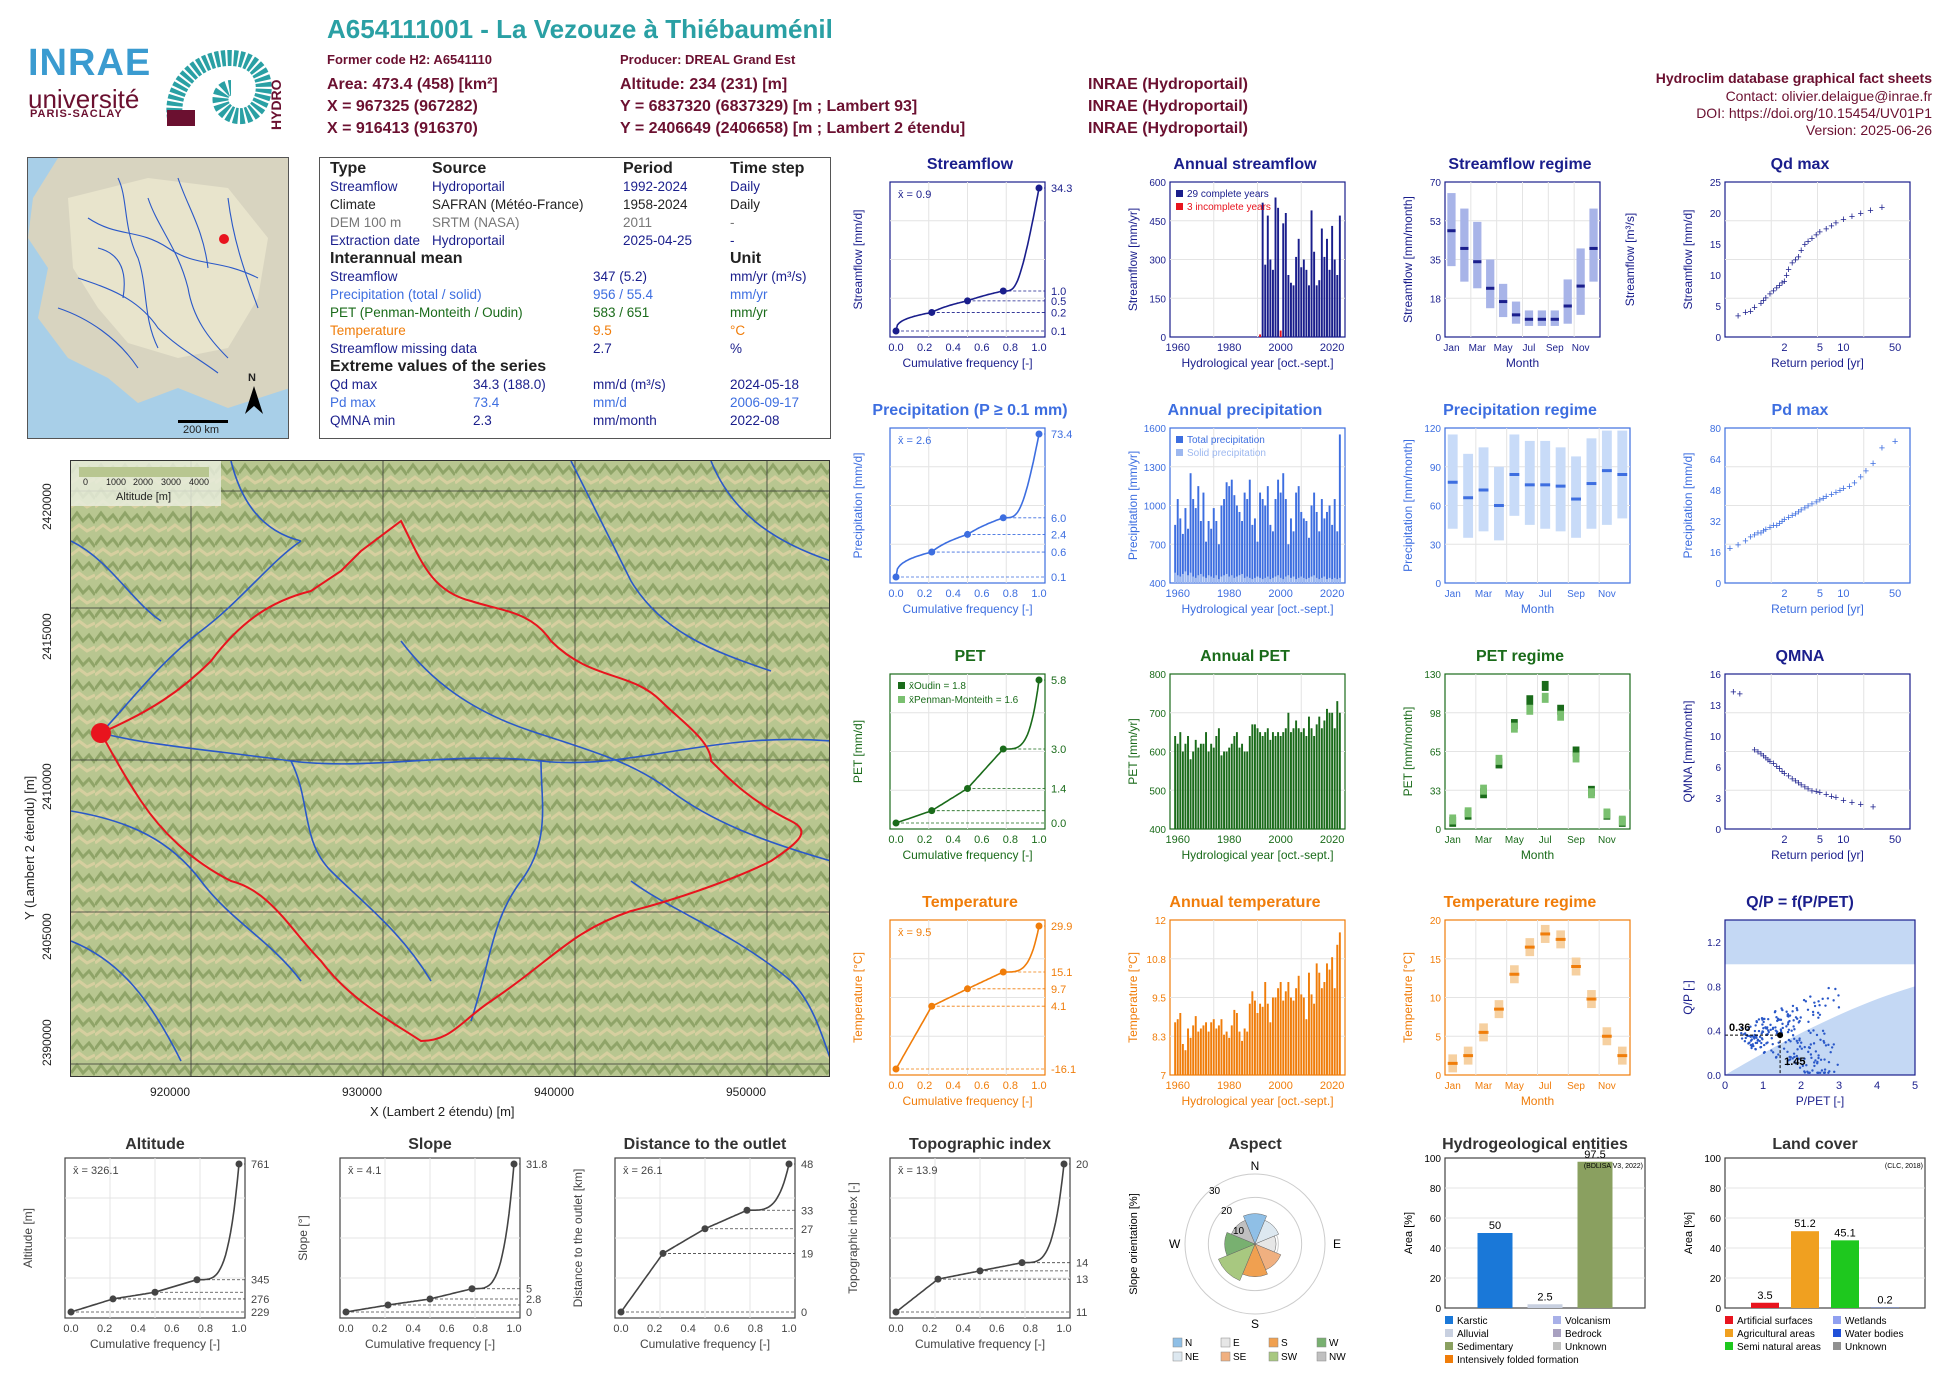 This screenshot has height=1386, width=1960. I want to click on aspect-ring, so click(1255, 1244).